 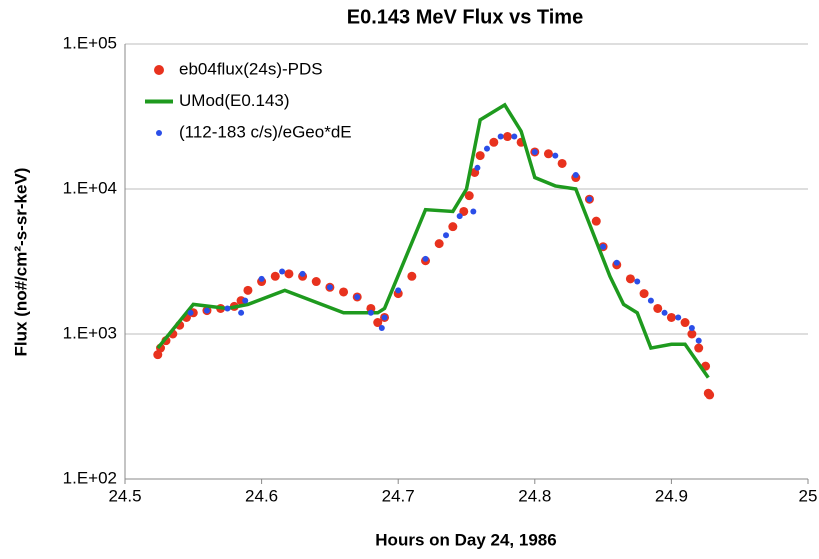 What do you see at coordinates (671, 495) in the screenshot?
I see `x-tick-label: 24.9` at bounding box center [671, 495].